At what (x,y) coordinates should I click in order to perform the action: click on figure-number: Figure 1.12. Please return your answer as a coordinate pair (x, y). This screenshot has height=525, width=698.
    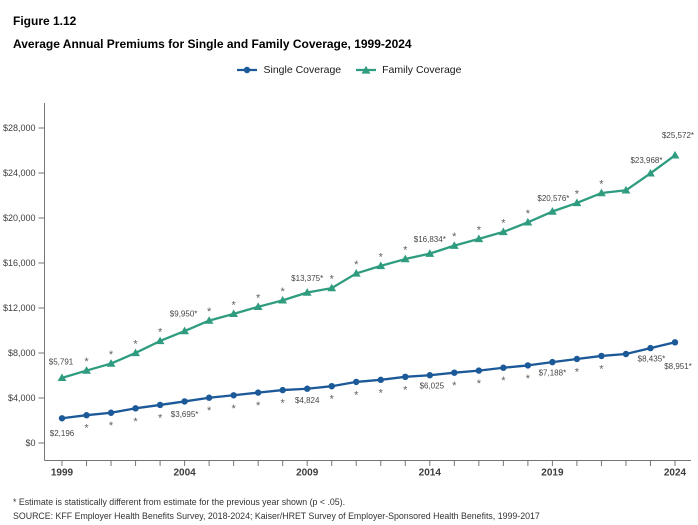
    Looking at the image, I should click on (45, 21).